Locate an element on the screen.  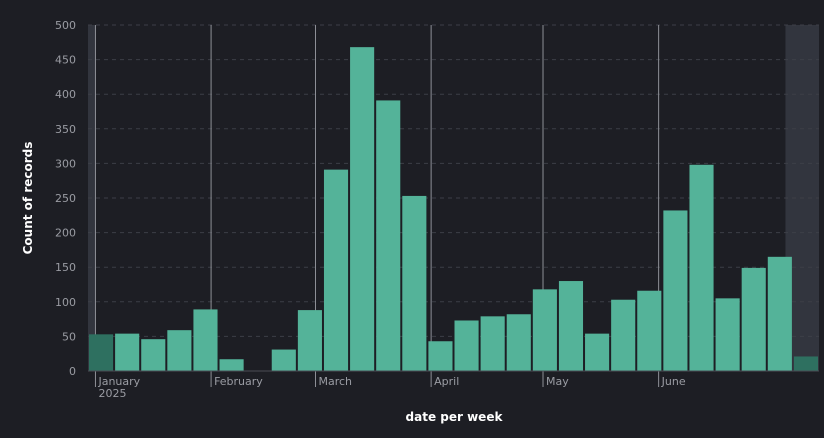
x-tick-label: June is located at coordinates (673, 381).